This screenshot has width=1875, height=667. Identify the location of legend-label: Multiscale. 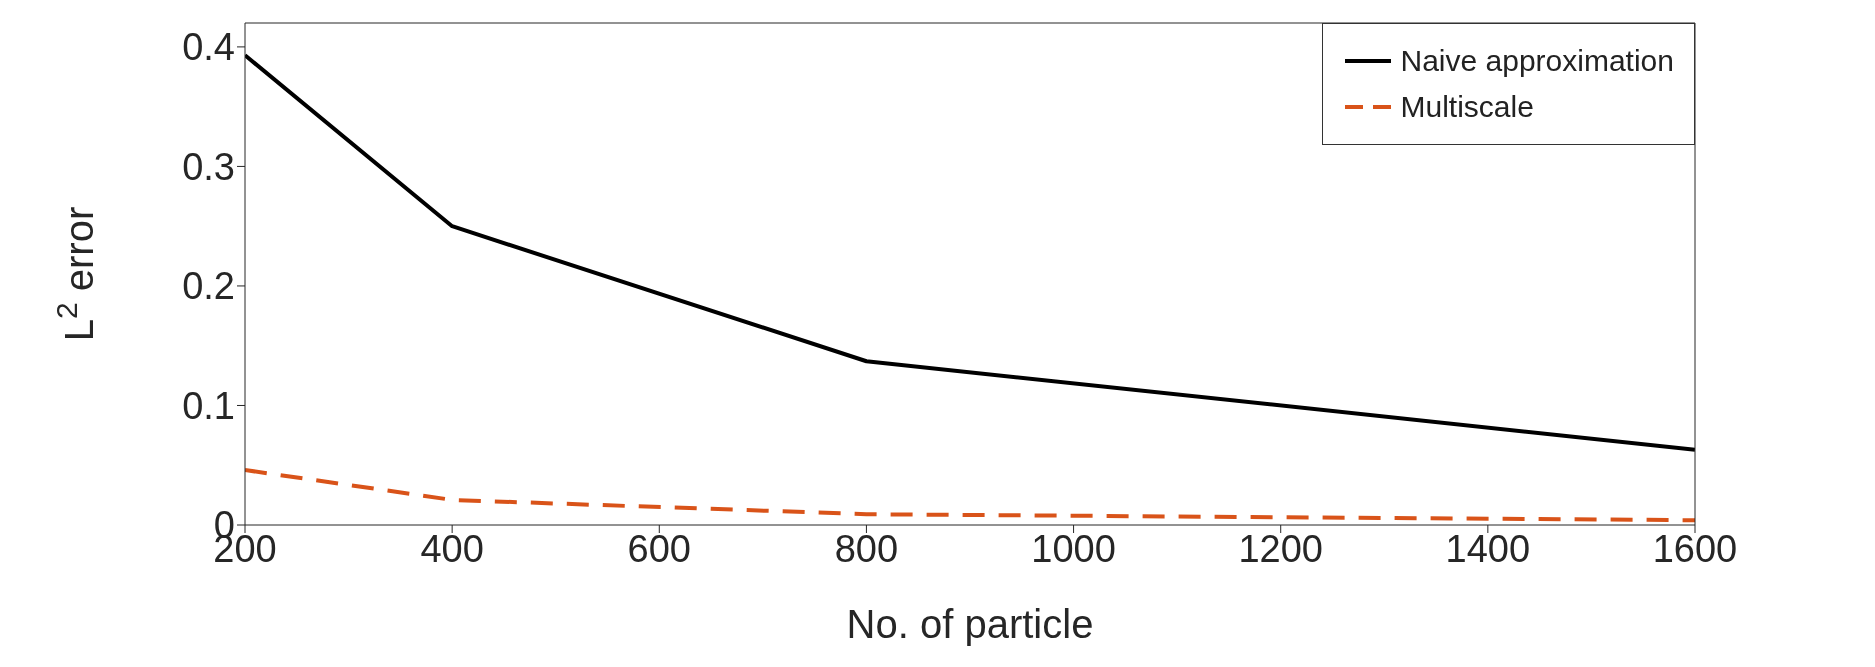
(1467, 107).